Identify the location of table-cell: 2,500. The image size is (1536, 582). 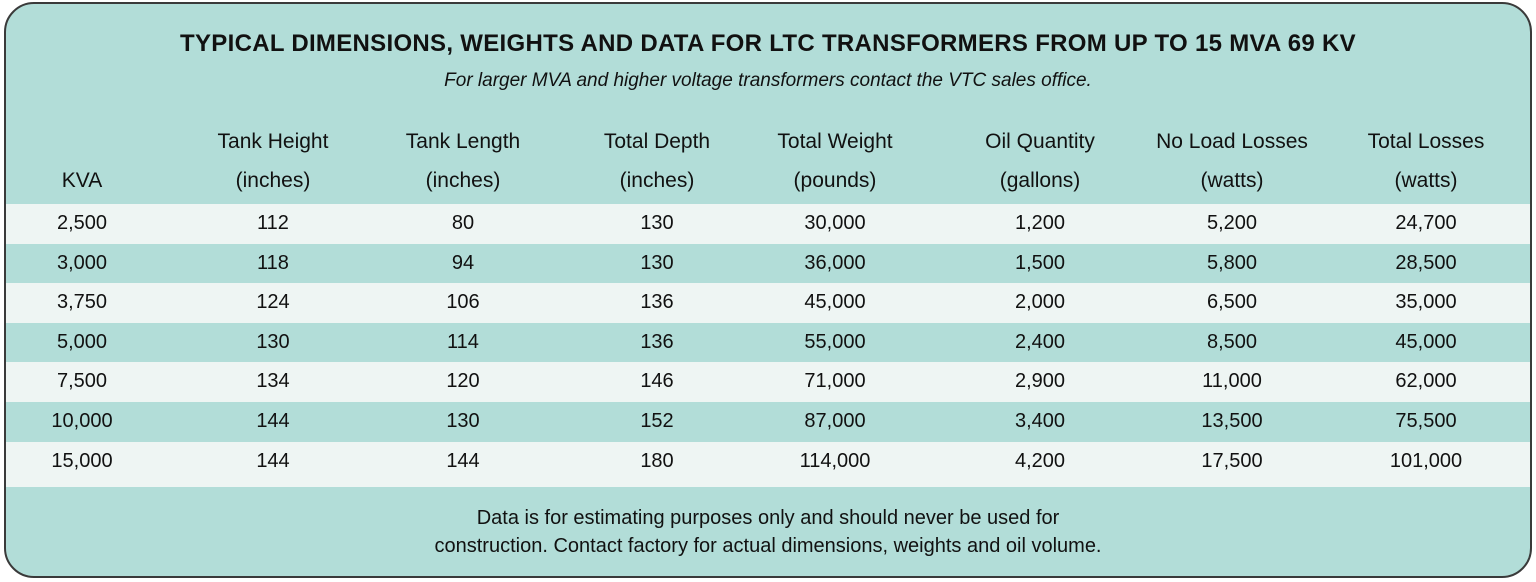
(82, 223).